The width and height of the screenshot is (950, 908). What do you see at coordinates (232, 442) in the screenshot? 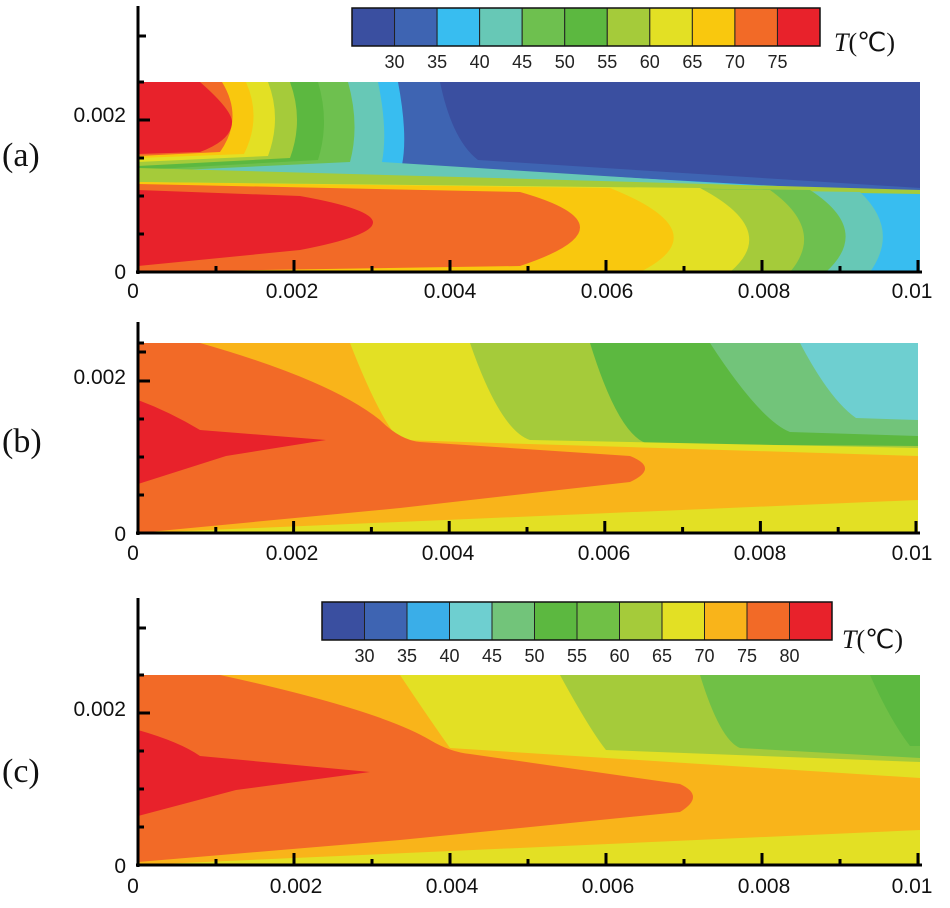
I see `panel-b-hot-core` at bounding box center [232, 442].